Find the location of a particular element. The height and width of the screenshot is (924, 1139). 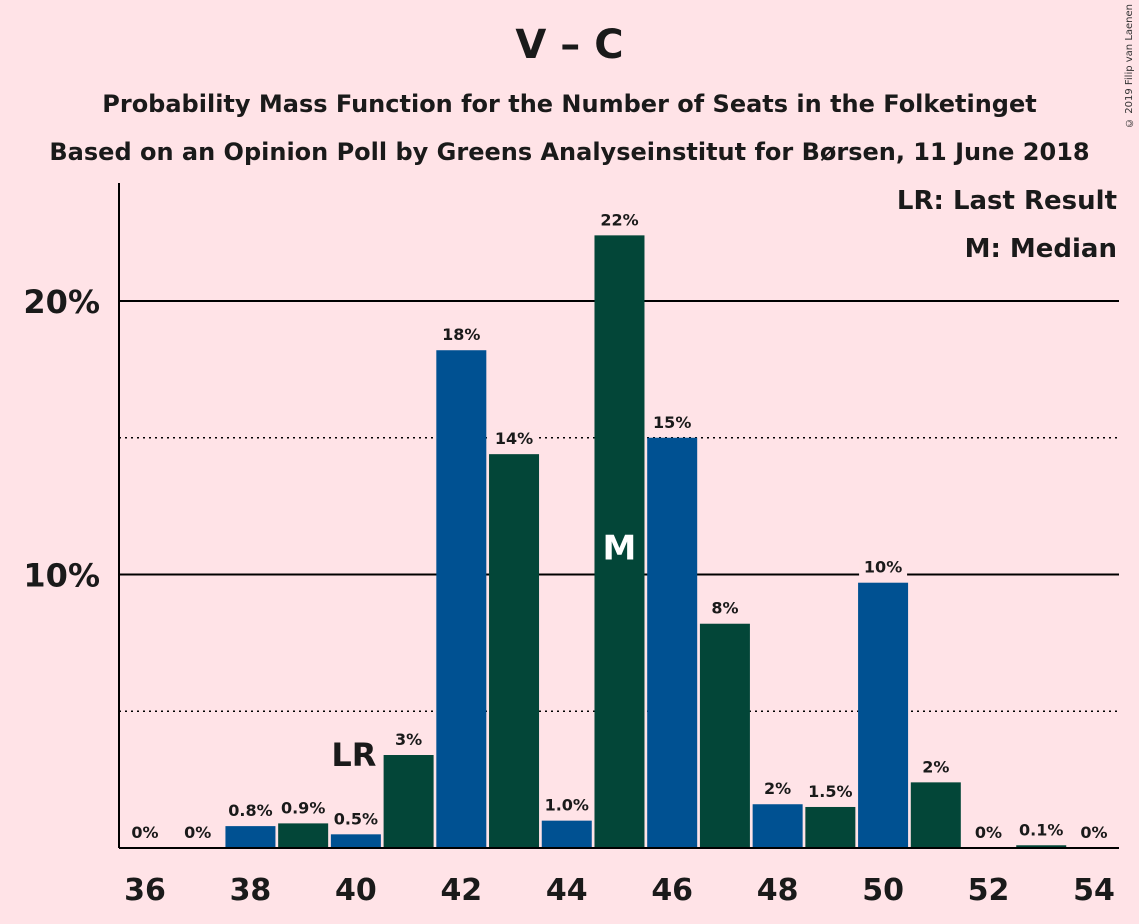

x-tick-50: 50 is located at coordinates (883, 890).